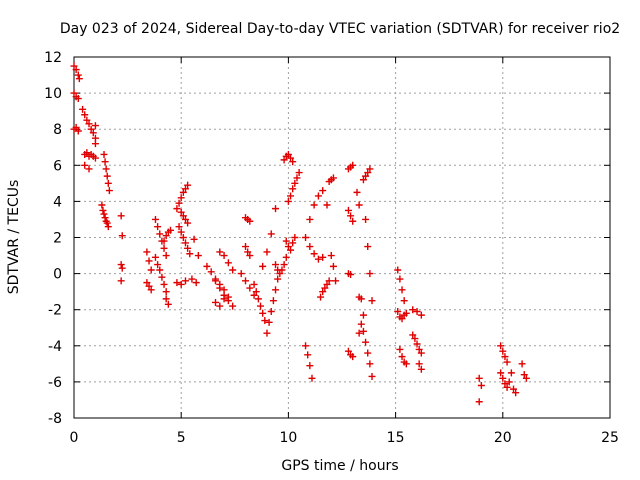 The image size is (640, 480). What do you see at coordinates (57, 166) in the screenshot?
I see `y-tick-label: 6` at bounding box center [57, 166].